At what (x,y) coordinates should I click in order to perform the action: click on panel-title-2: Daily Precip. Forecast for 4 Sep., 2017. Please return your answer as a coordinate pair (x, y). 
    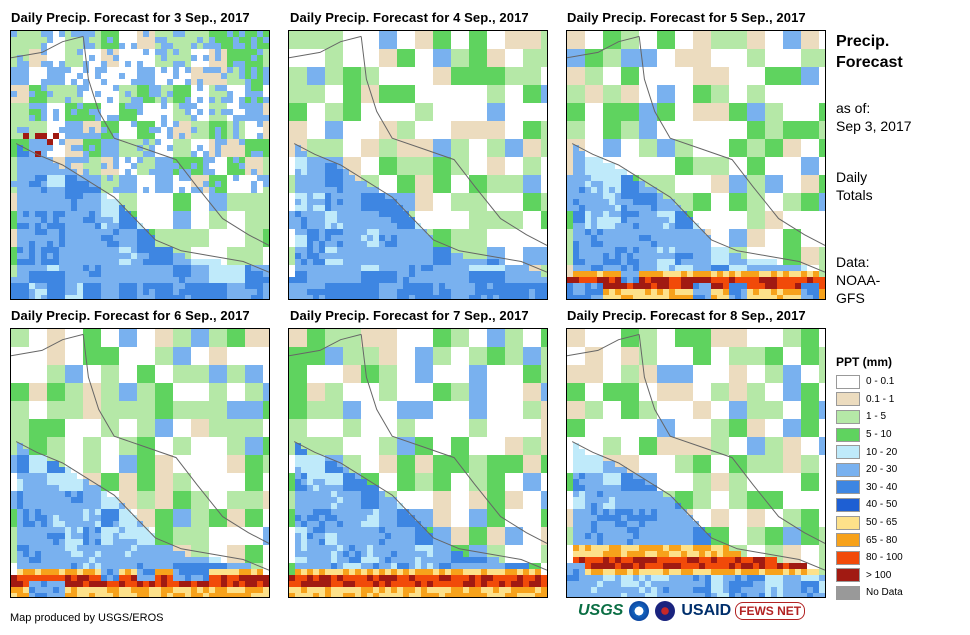
    Looking at the image, I should click on (409, 17).